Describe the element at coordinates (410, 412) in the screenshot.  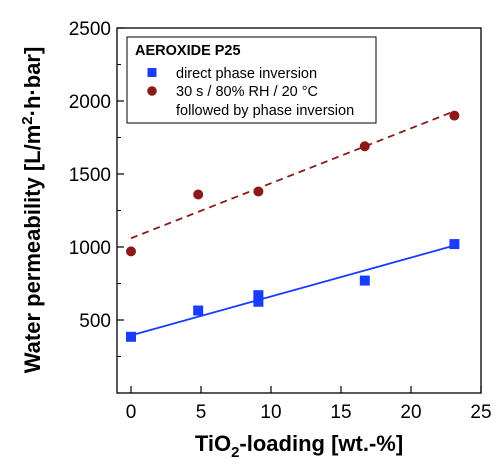
I see `x-tick-label: 20` at that location.